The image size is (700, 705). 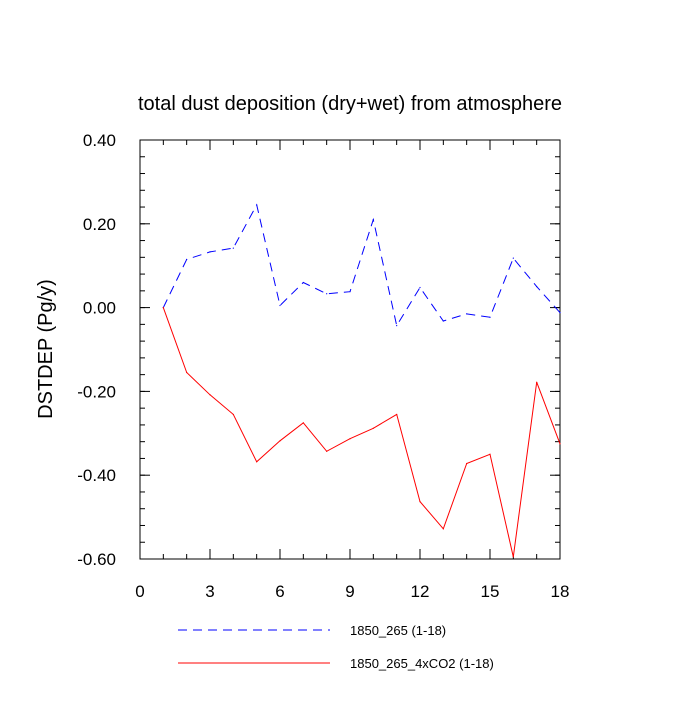 What do you see at coordinates (422, 663) in the screenshot?
I see `legend-label-2: 1850_265_4xCO2 (1-18)` at bounding box center [422, 663].